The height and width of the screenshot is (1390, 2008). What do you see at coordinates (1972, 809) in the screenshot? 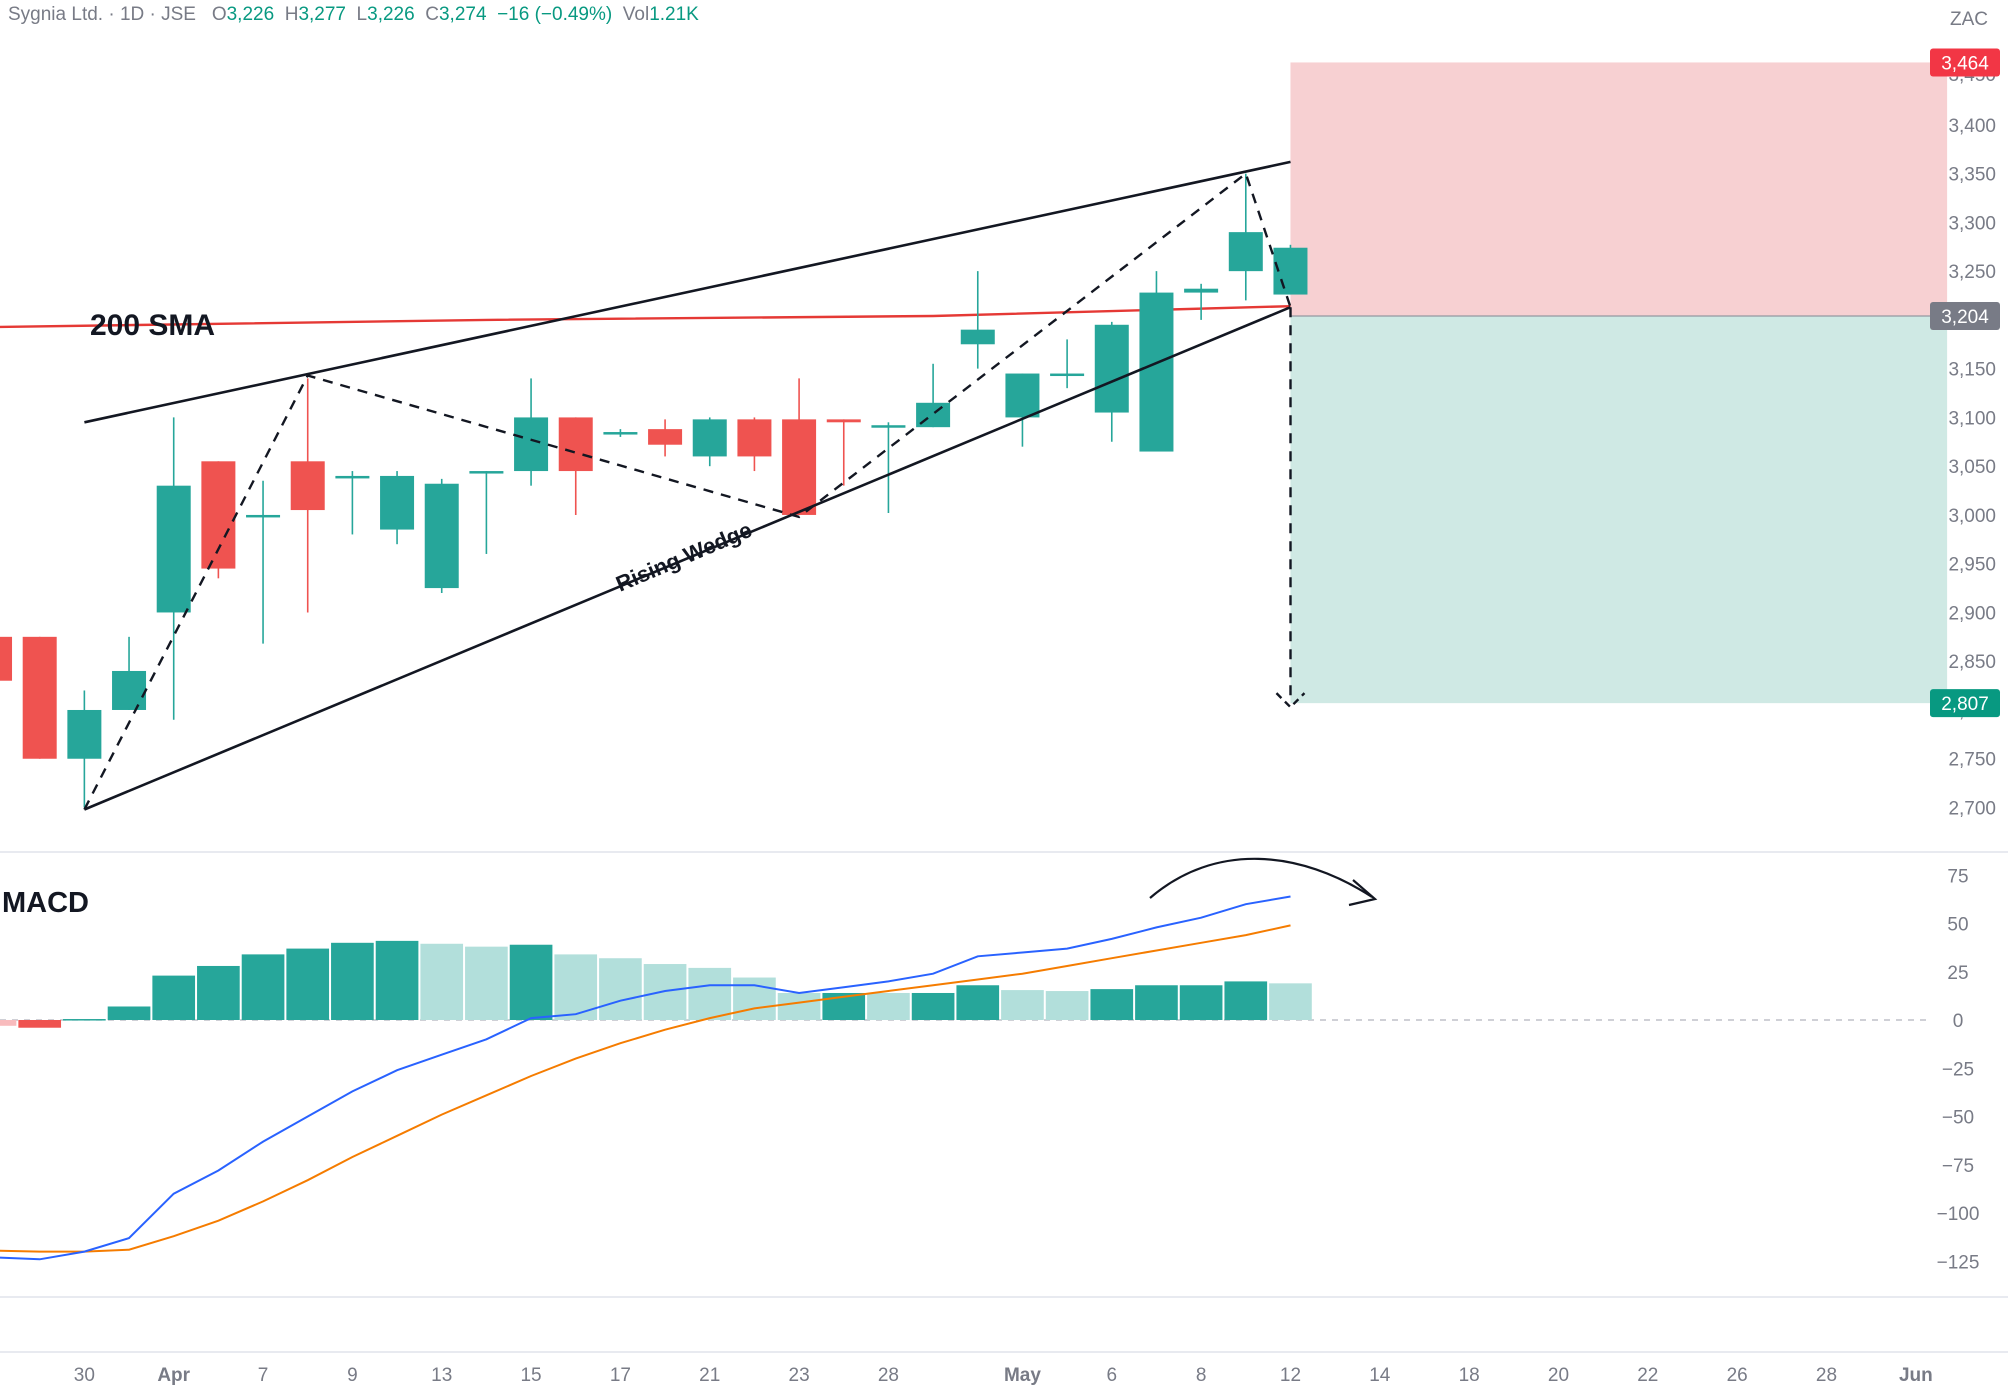
I see `price-tick-label: 2,700` at bounding box center [1972, 809].